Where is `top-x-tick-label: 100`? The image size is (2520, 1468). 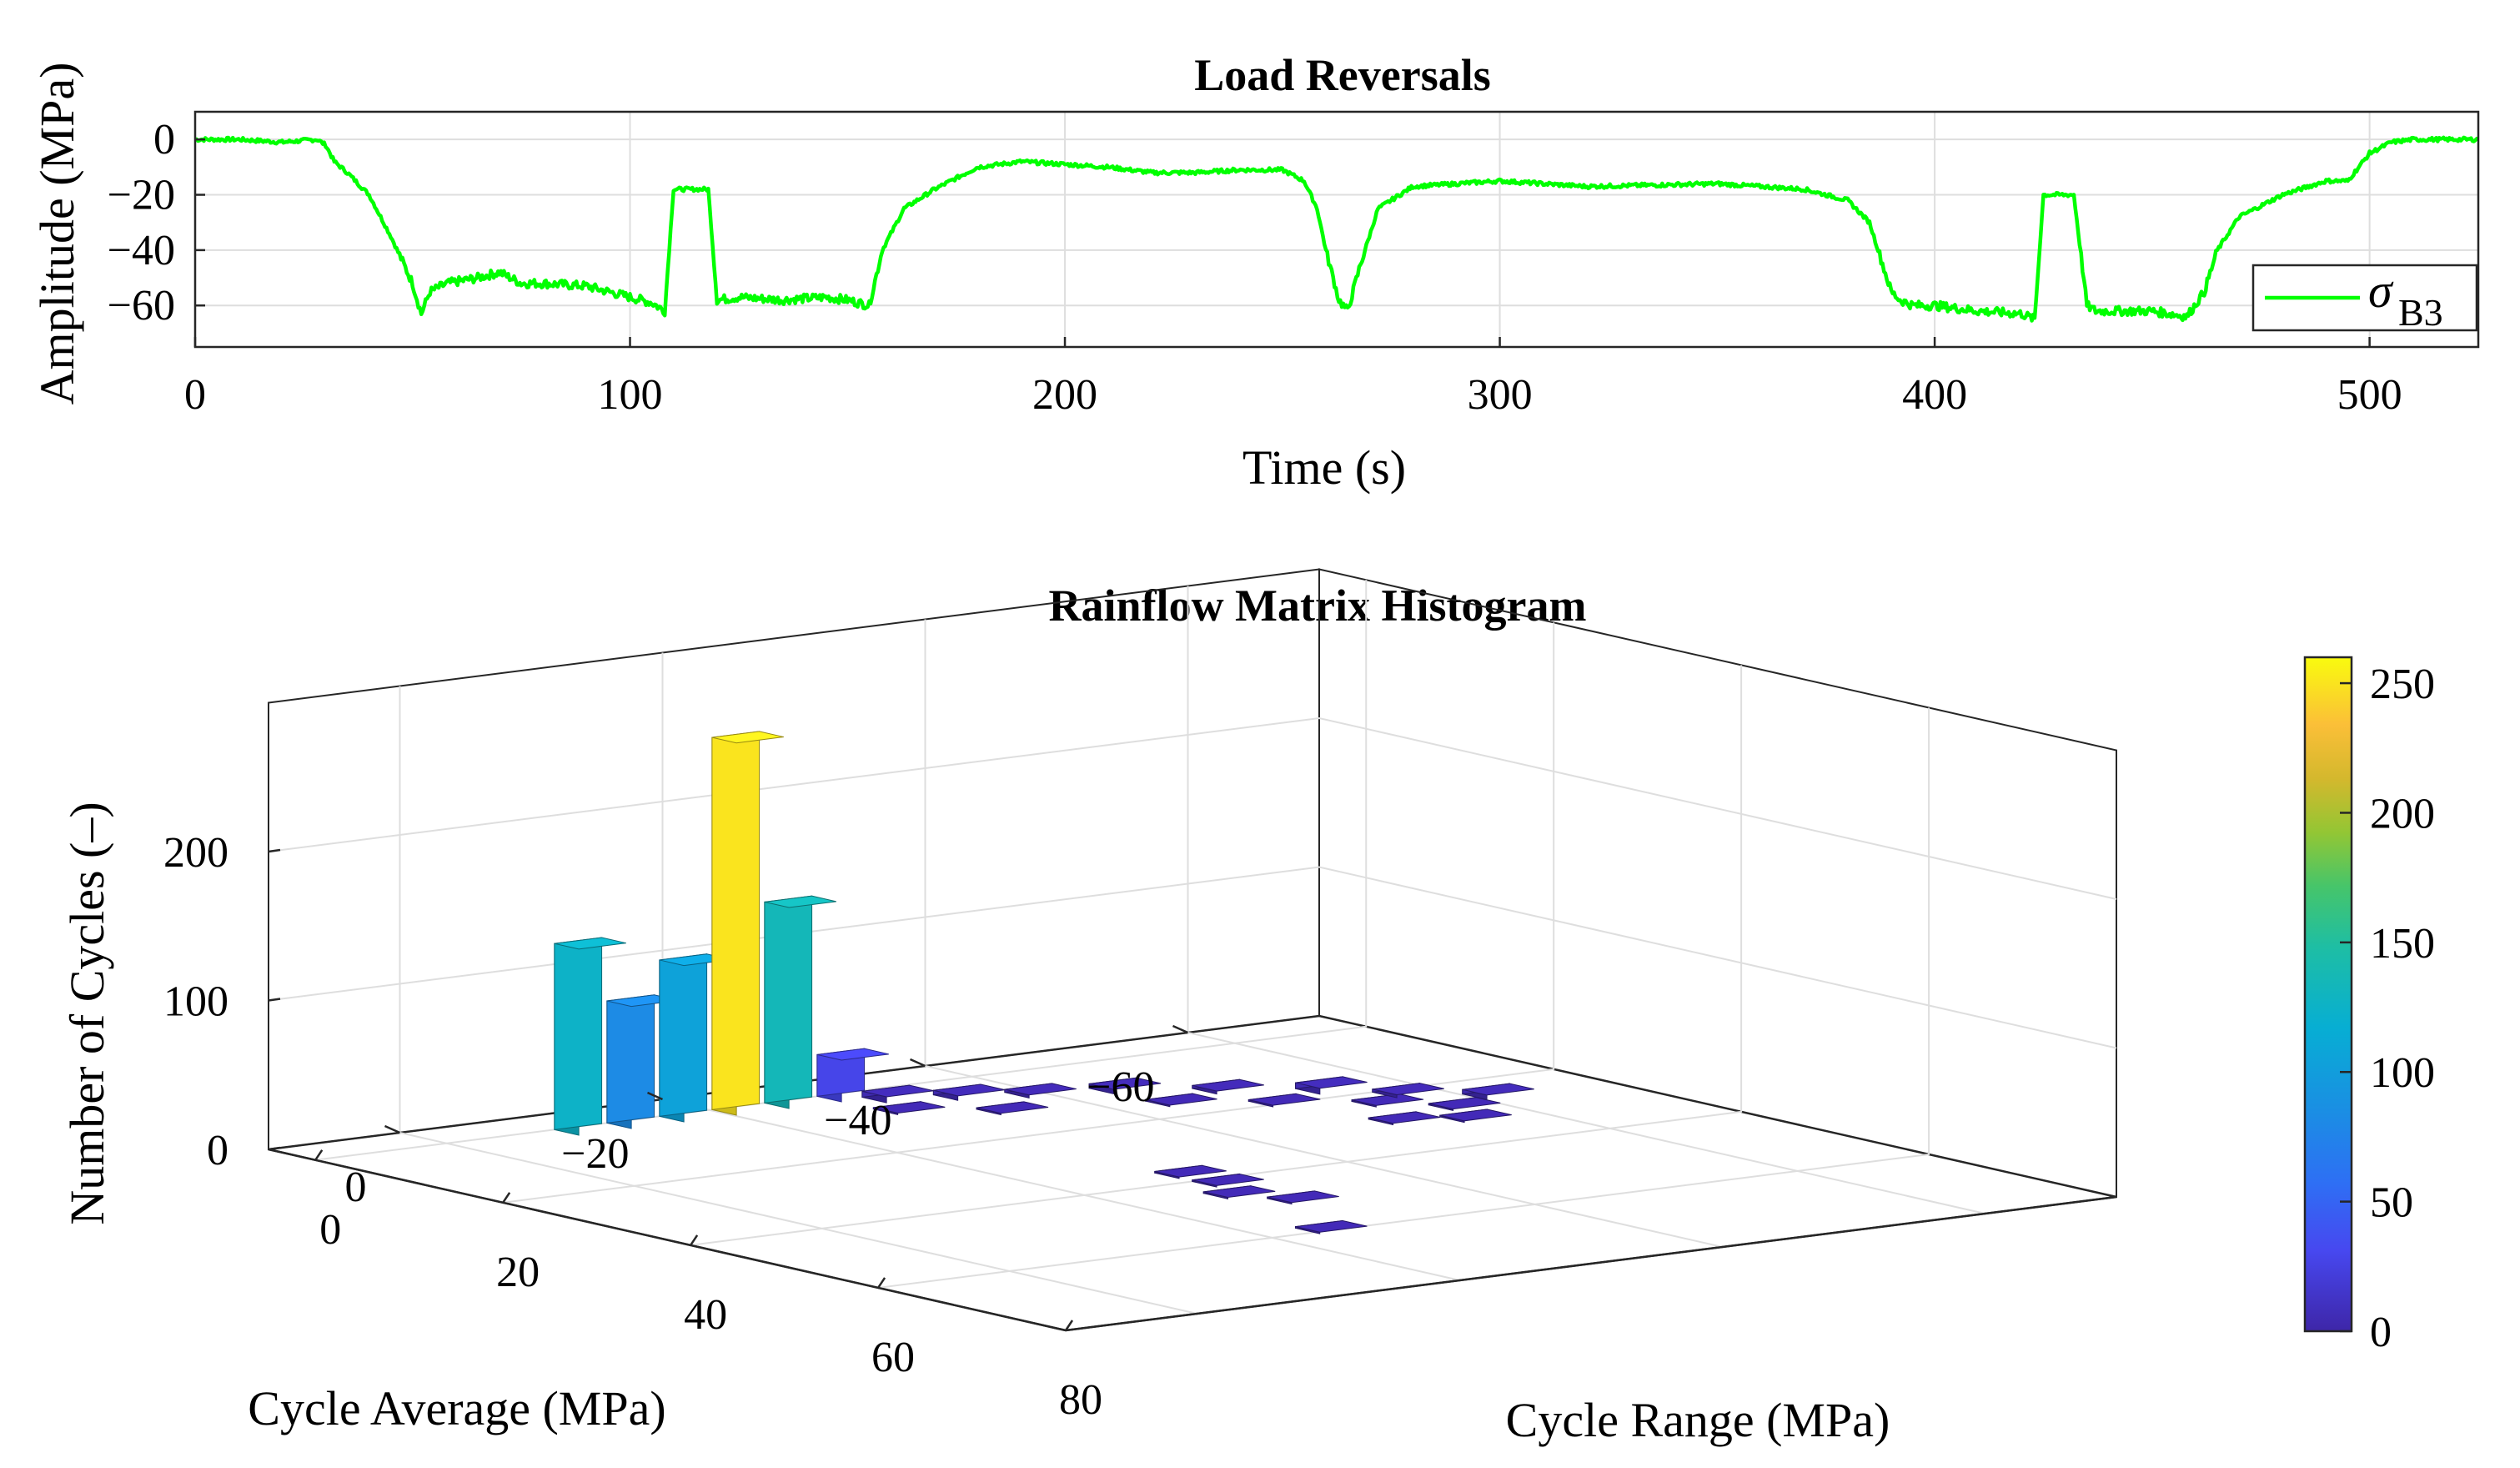 top-x-tick-label: 100 is located at coordinates (630, 395).